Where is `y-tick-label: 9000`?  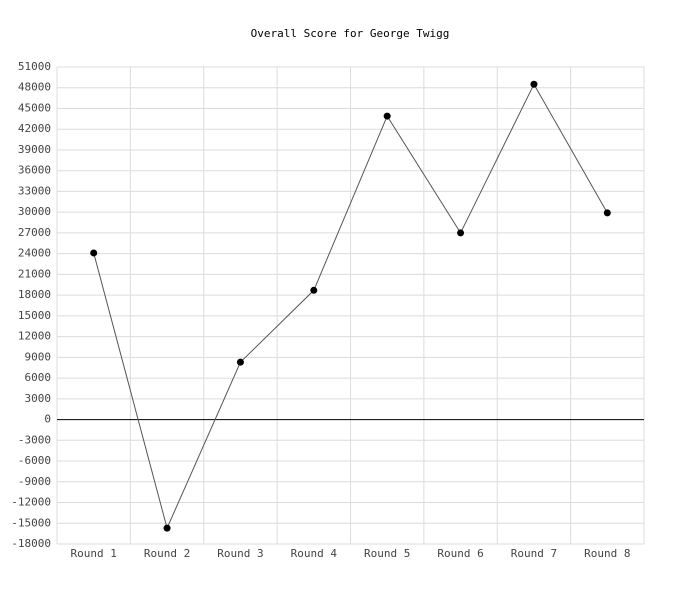 y-tick-label: 9000 is located at coordinates (38, 356).